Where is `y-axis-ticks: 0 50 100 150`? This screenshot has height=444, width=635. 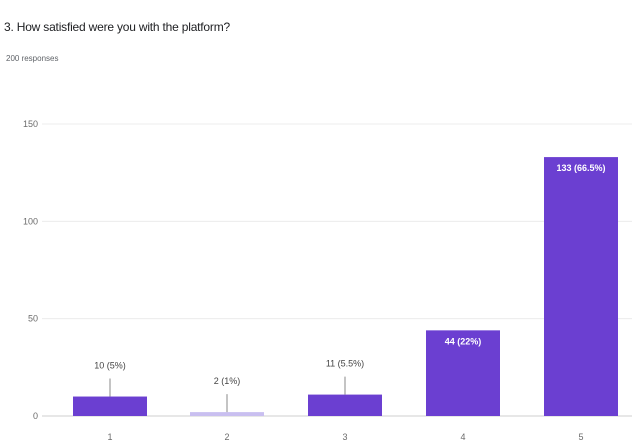
y-axis-ticks: 0 50 100 150 is located at coordinates (30, 270).